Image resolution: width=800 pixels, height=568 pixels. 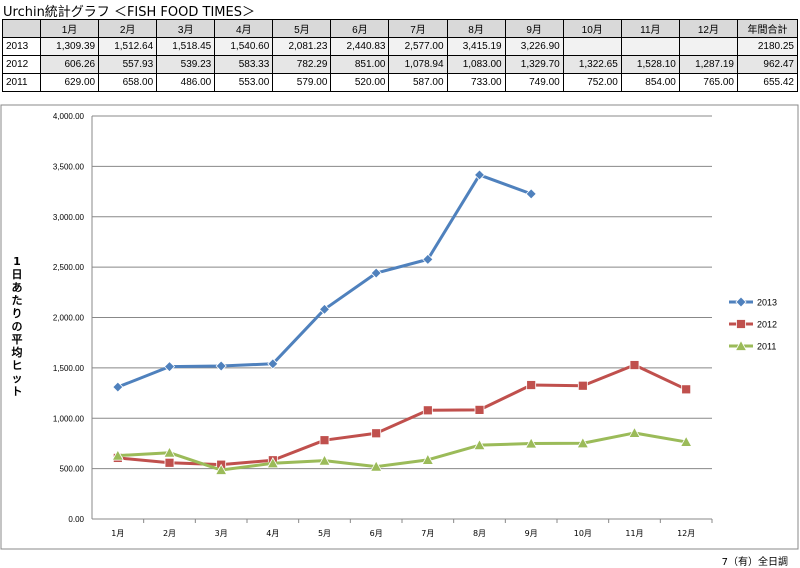 I want to click on y-tick-label: 3,500.00, so click(x=69, y=166).